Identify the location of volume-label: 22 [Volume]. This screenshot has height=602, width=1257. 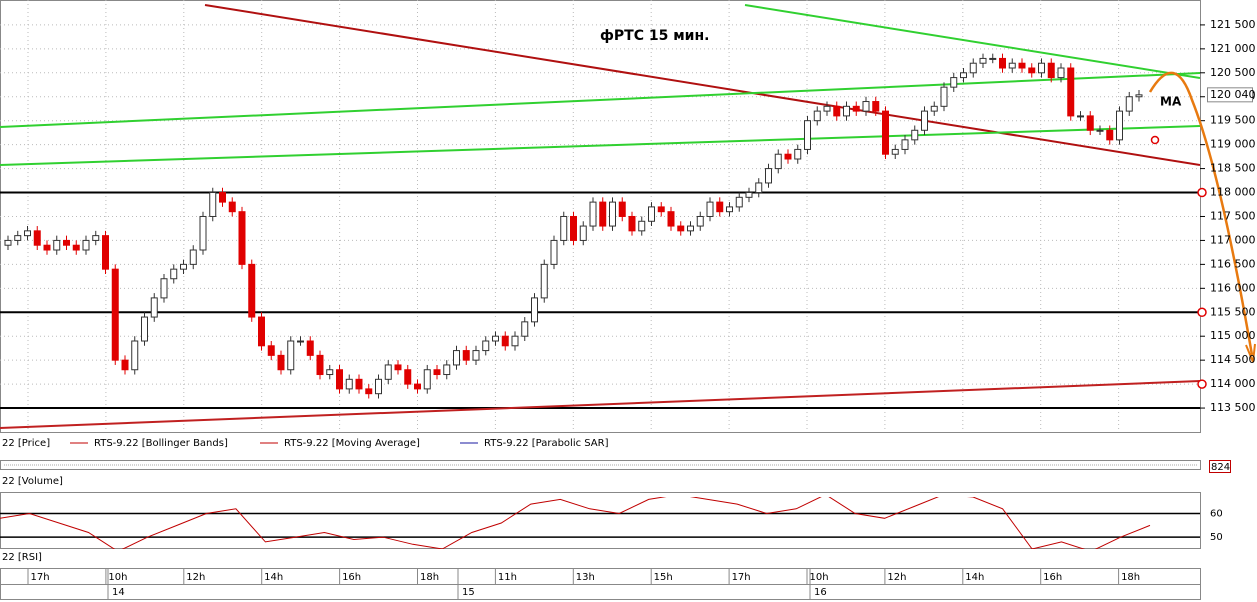
(32, 481).